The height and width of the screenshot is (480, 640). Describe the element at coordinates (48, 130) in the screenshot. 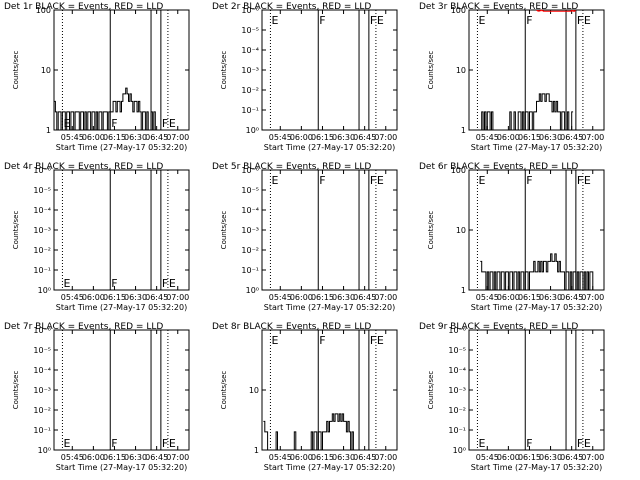

I see `y-tick-label: 1` at that location.